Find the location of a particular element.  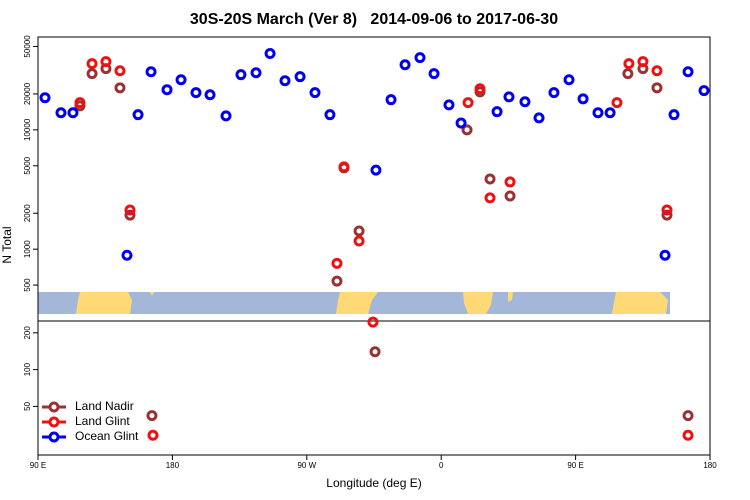

map-strip is located at coordinates (354, 303).